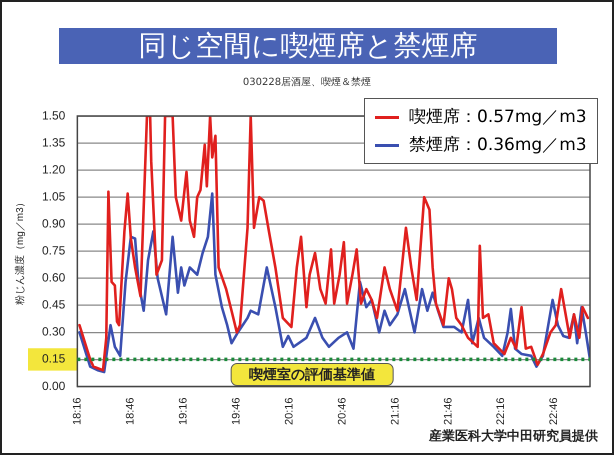 This screenshot has width=614, height=455. I want to click on x-tick-label: 19:46, so click(236, 411).